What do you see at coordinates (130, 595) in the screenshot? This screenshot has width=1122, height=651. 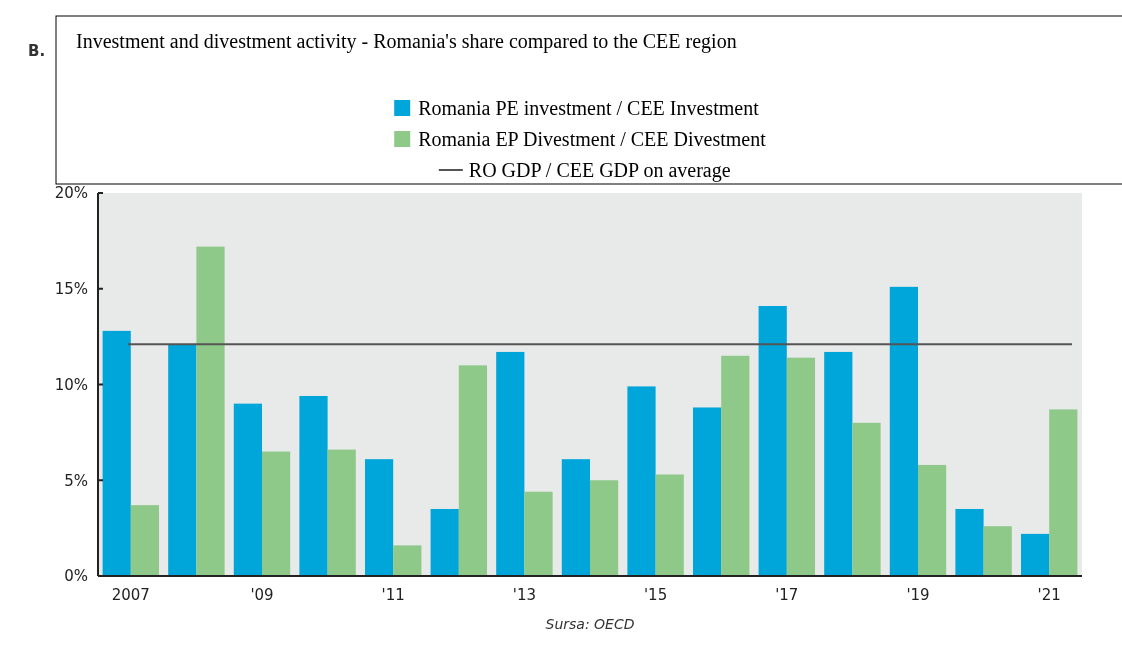 I see `x-tick-label: 2007` at bounding box center [130, 595].